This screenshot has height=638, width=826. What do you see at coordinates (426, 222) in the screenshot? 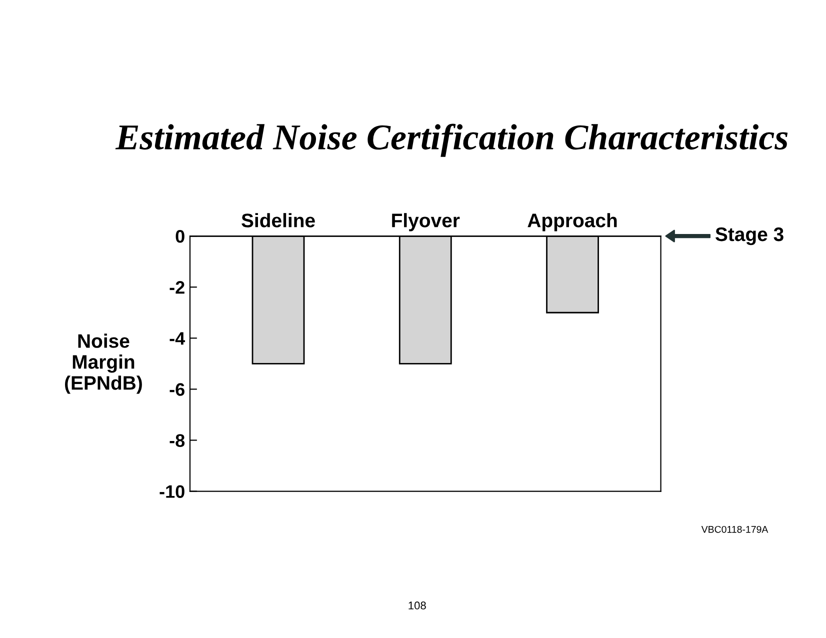
I see `x-tick-label: Flyover` at bounding box center [426, 222].